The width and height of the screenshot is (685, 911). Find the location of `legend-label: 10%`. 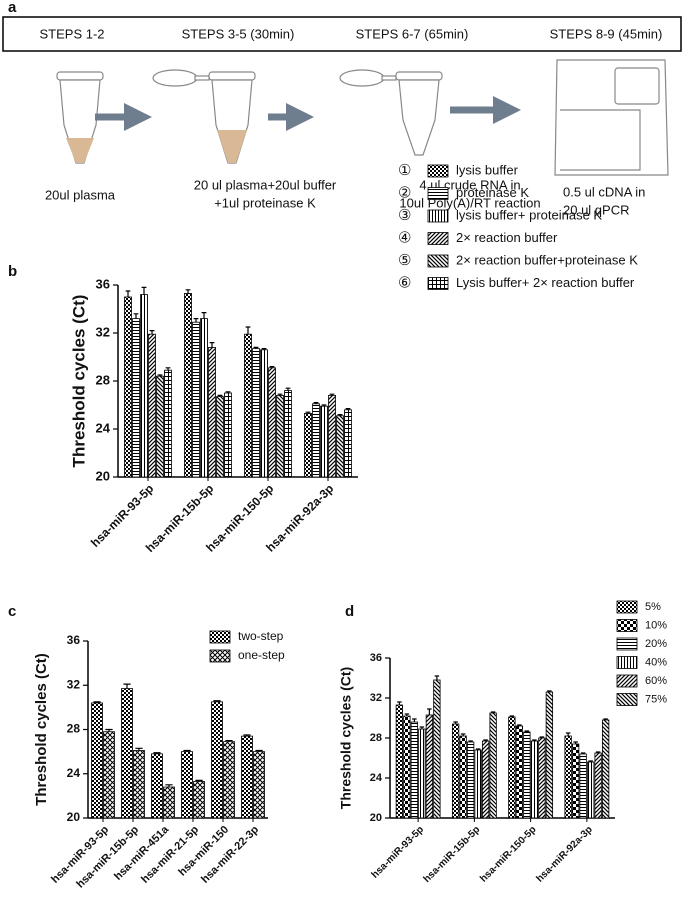

legend-label: 10% is located at coordinates (656, 625).